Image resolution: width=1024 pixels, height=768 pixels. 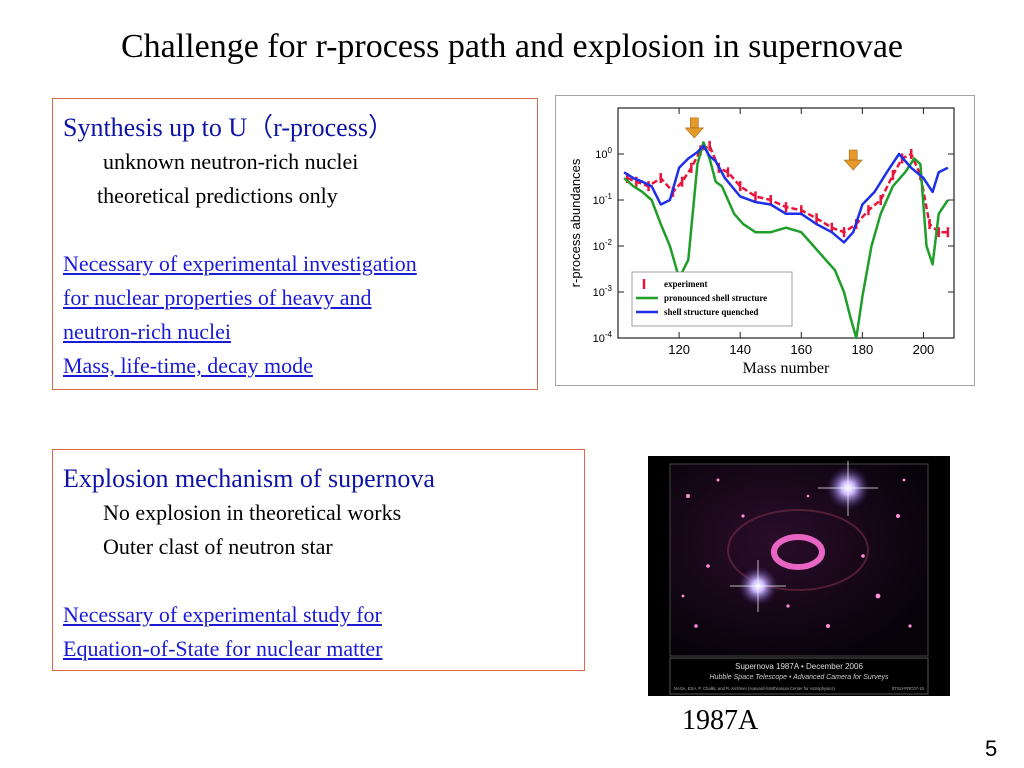 What do you see at coordinates (801, 349) in the screenshot?
I see `x-tick-label: 160` at bounding box center [801, 349].